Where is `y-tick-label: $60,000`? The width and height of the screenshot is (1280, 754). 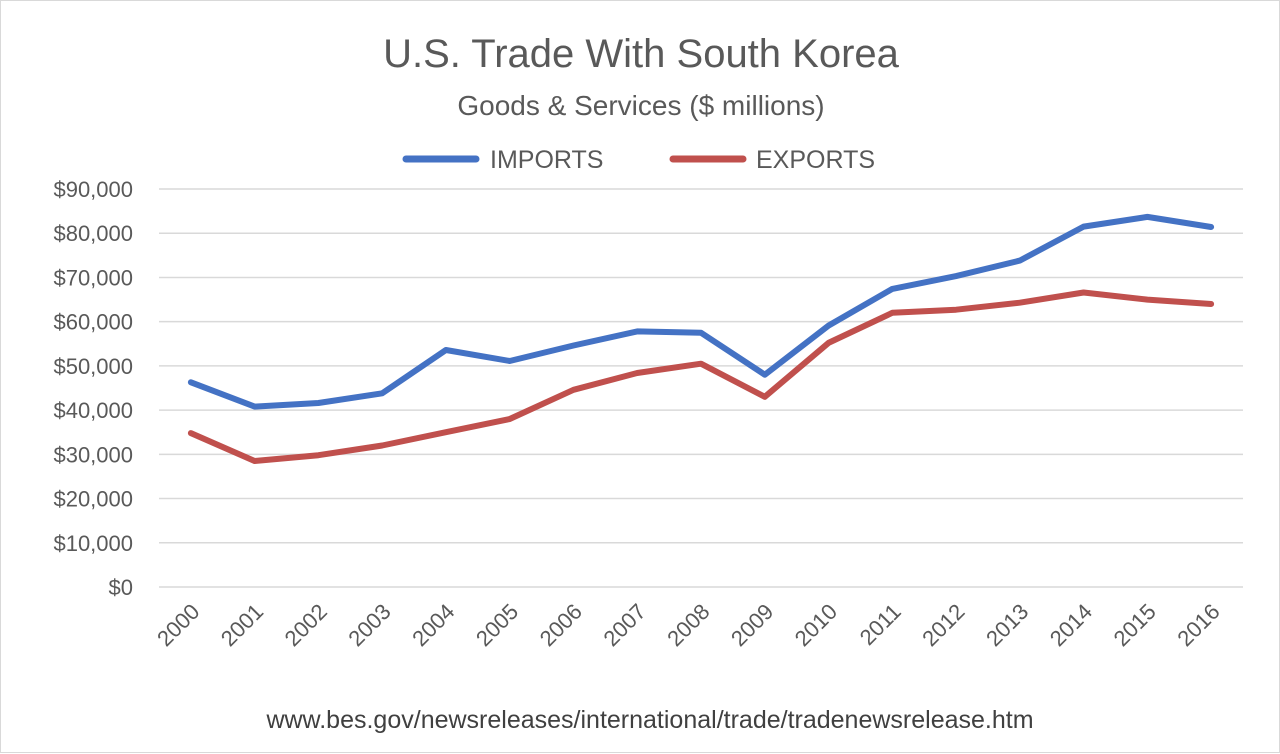
y-tick-label: $60,000 is located at coordinates (93, 322).